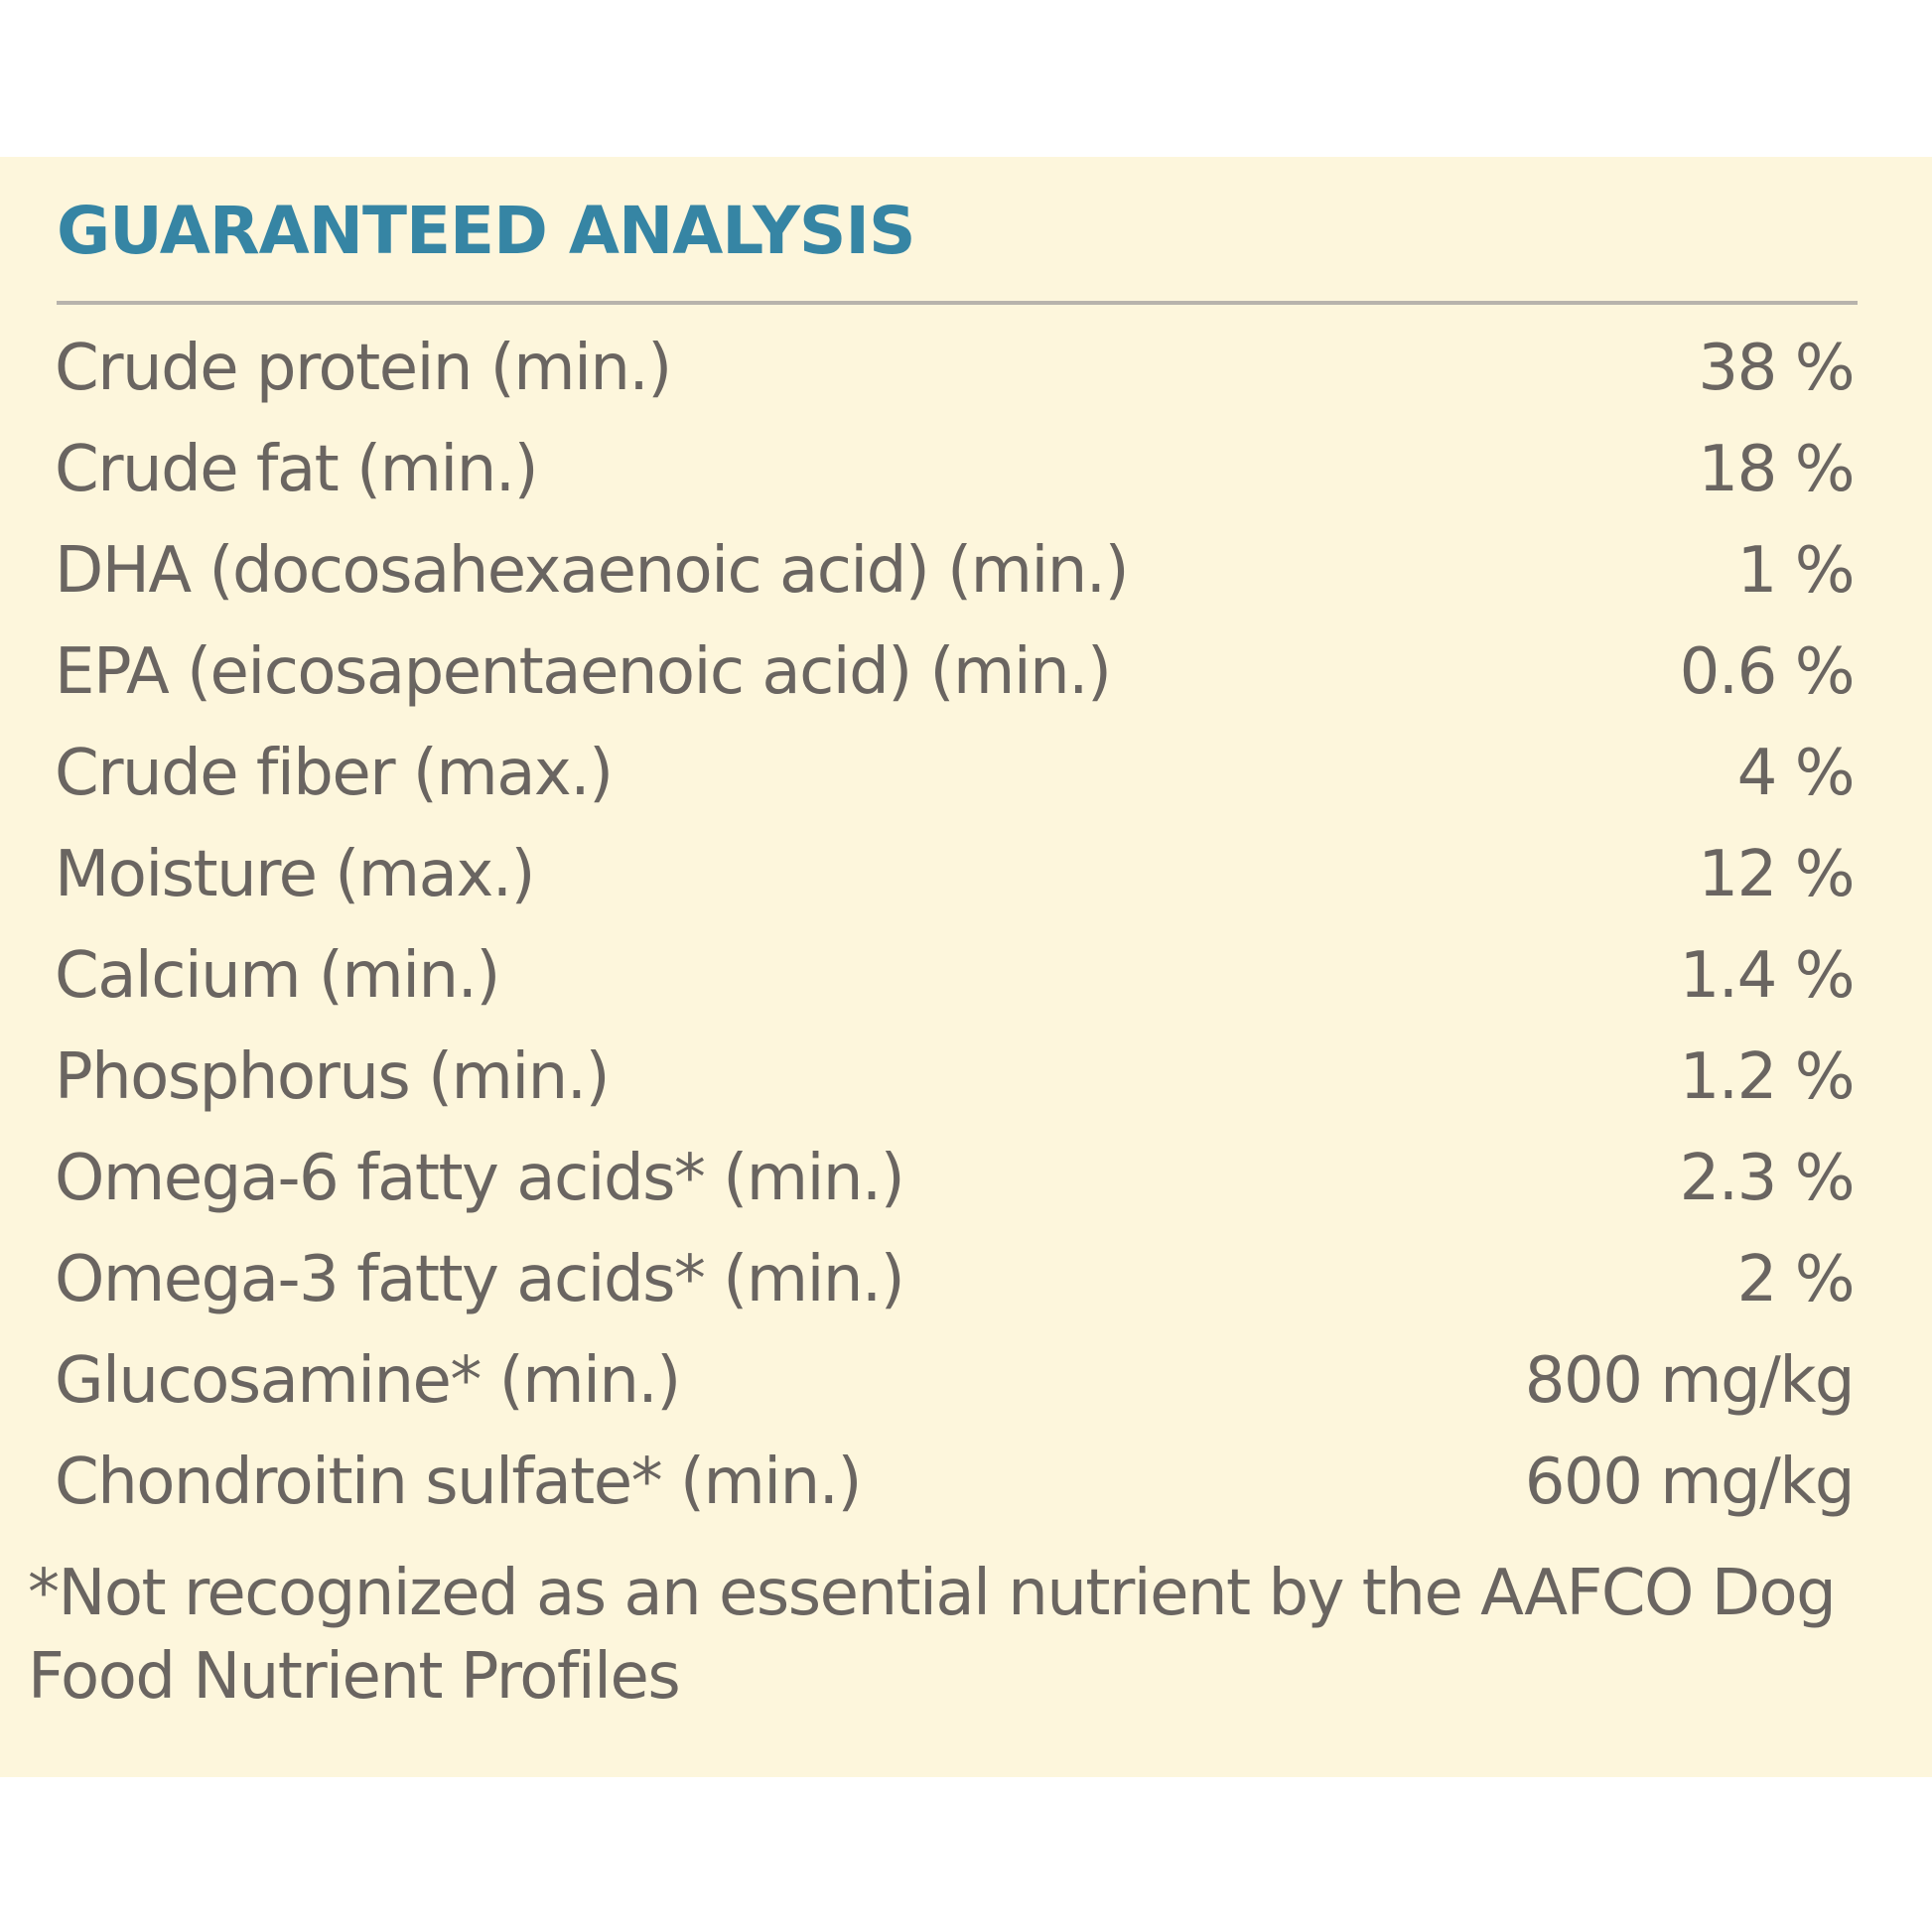 This screenshot has width=1932, height=1932. I want to click on nutrient-label: Glucosamine* (min.), so click(368, 1381).